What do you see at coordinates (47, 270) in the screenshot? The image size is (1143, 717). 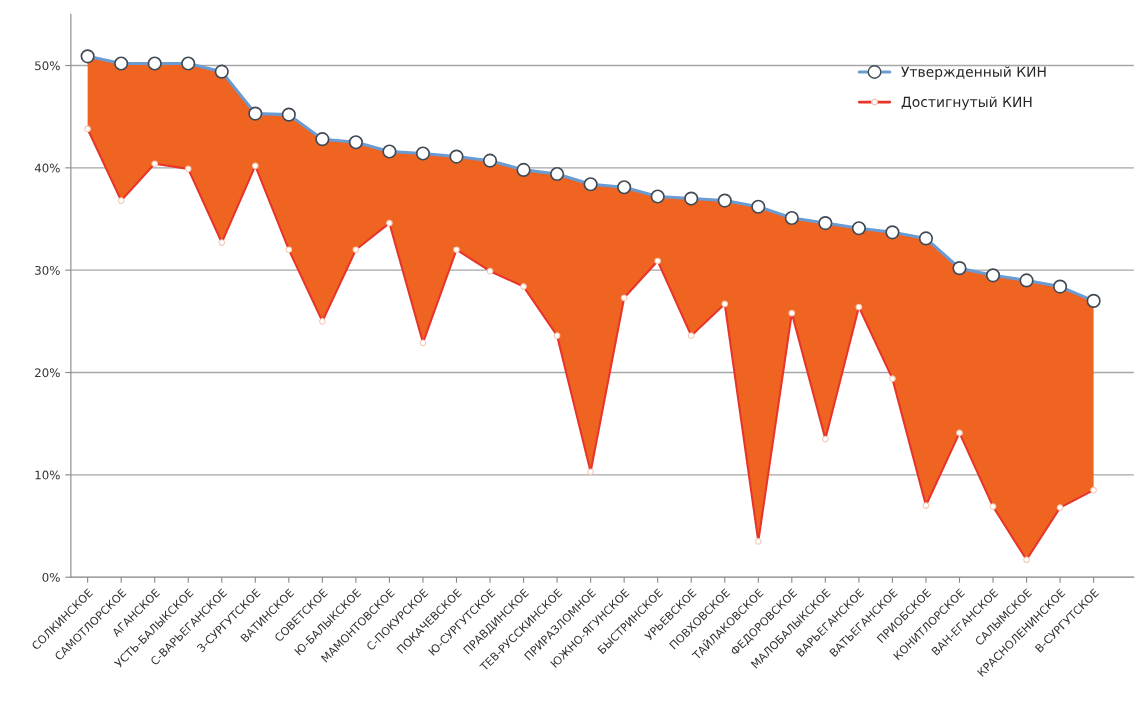 I see `y-tick-label: 30%` at bounding box center [47, 270].